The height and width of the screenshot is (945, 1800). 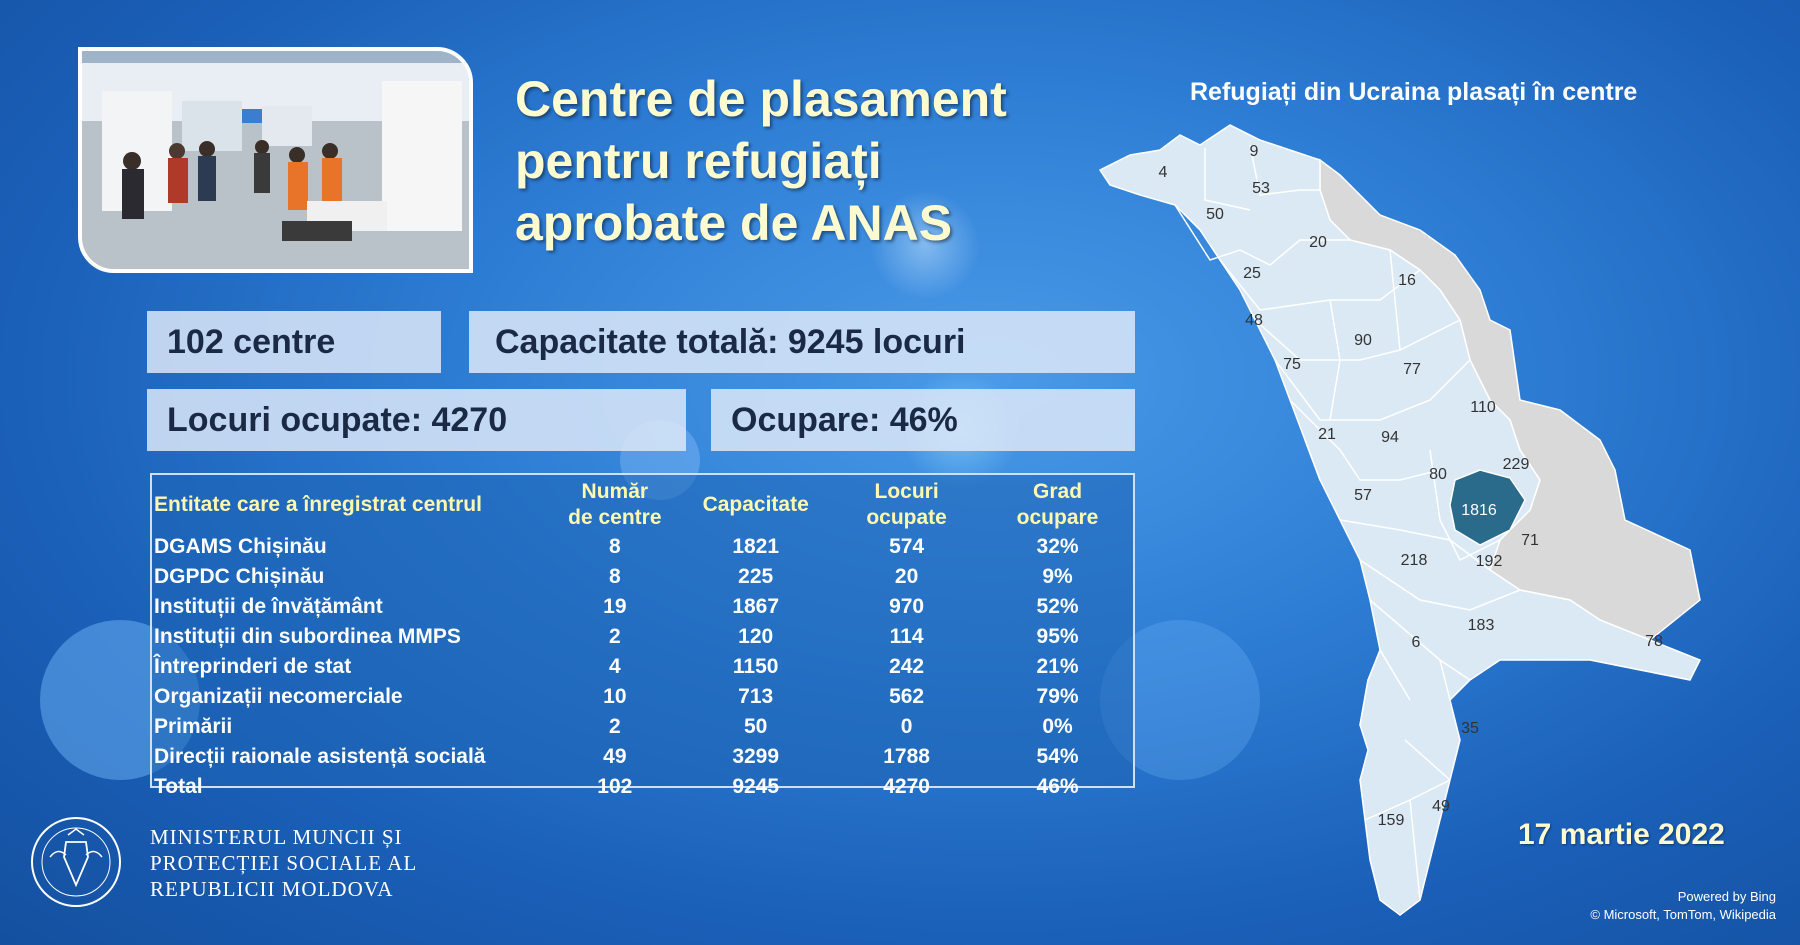 I want to click on table-row: DGPDC Chișinău 8 225 20 9%, so click(x=642, y=577).